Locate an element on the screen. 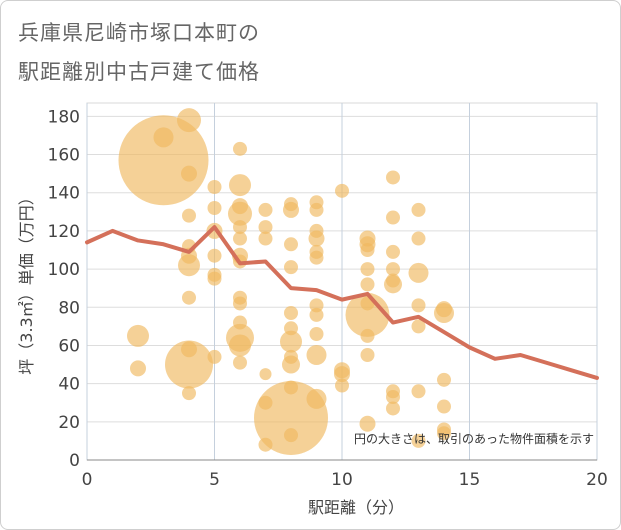 This screenshot has width=621, height=530. y-tick-label: 20 is located at coordinates (69, 423).